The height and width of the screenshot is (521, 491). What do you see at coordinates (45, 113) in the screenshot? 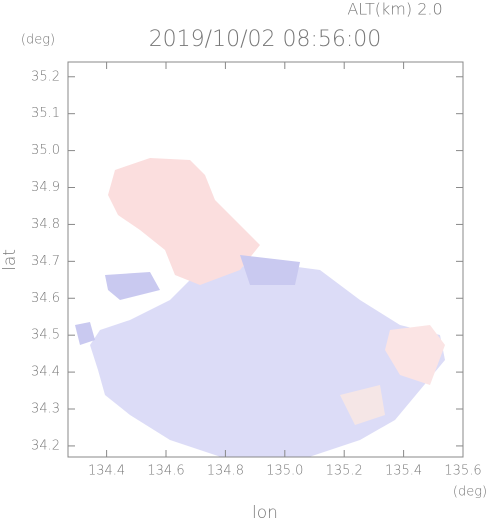
I see `y-tick-label: 35.1` at bounding box center [45, 113].